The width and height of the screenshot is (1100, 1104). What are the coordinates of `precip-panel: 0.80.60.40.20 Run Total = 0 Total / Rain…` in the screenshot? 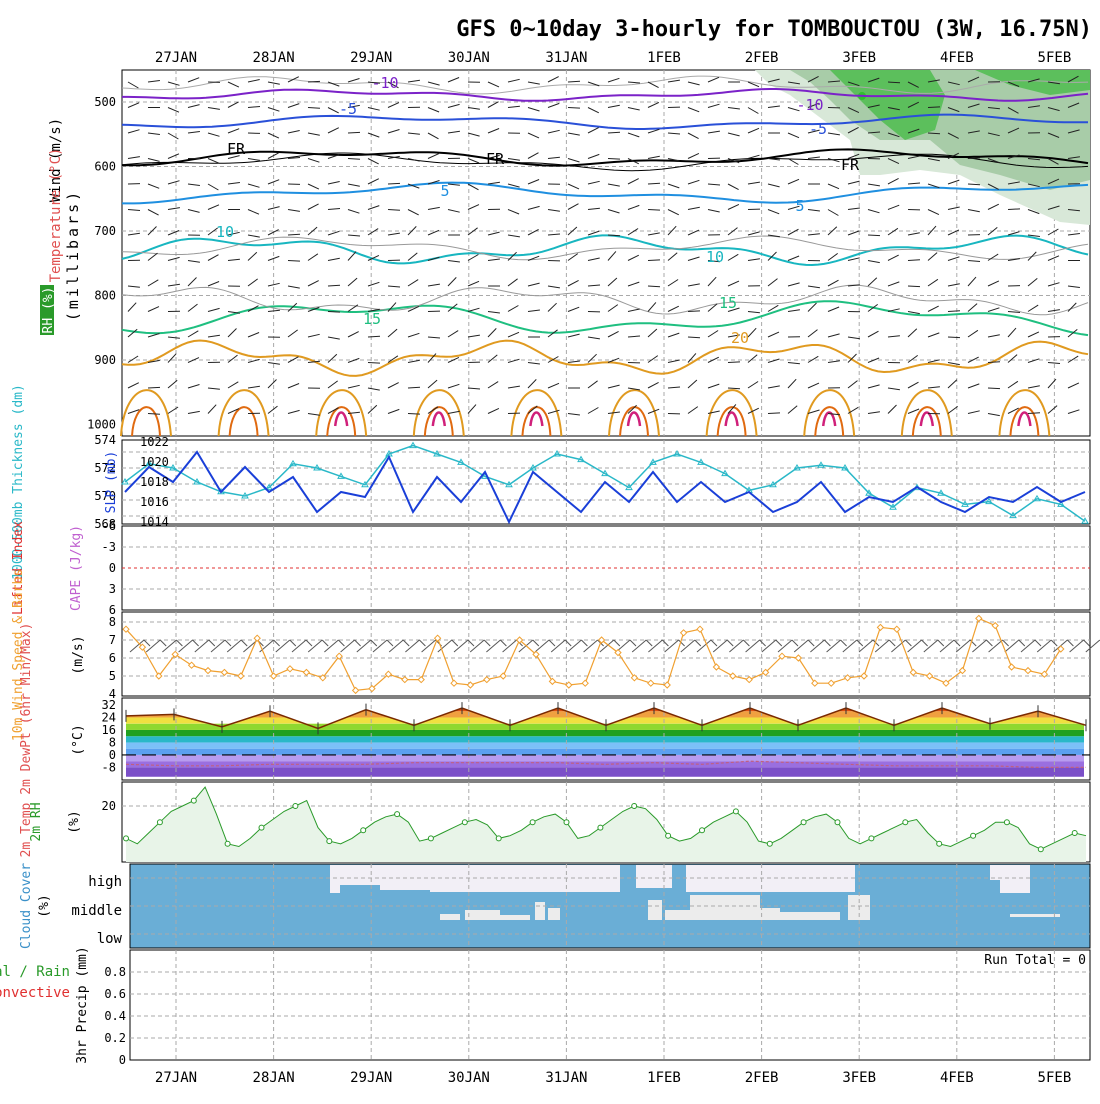 It's located at (545, 1006).